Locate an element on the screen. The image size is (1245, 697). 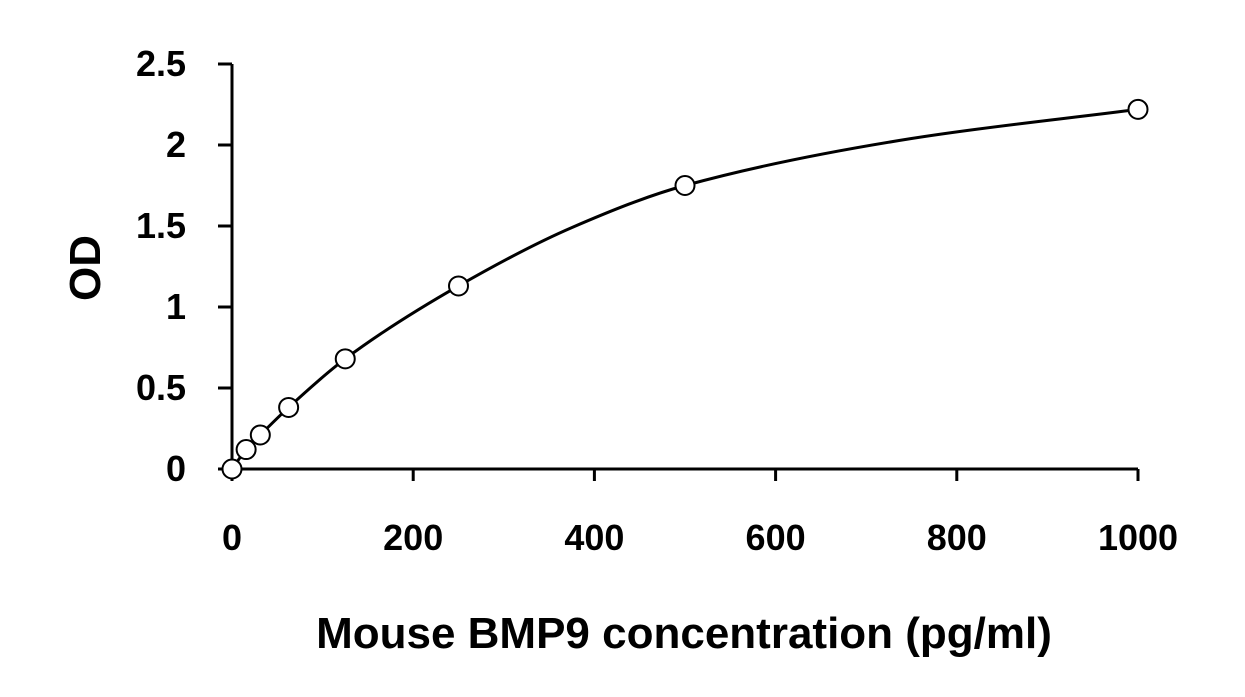
x-tick-label: 400 is located at coordinates (594, 537).